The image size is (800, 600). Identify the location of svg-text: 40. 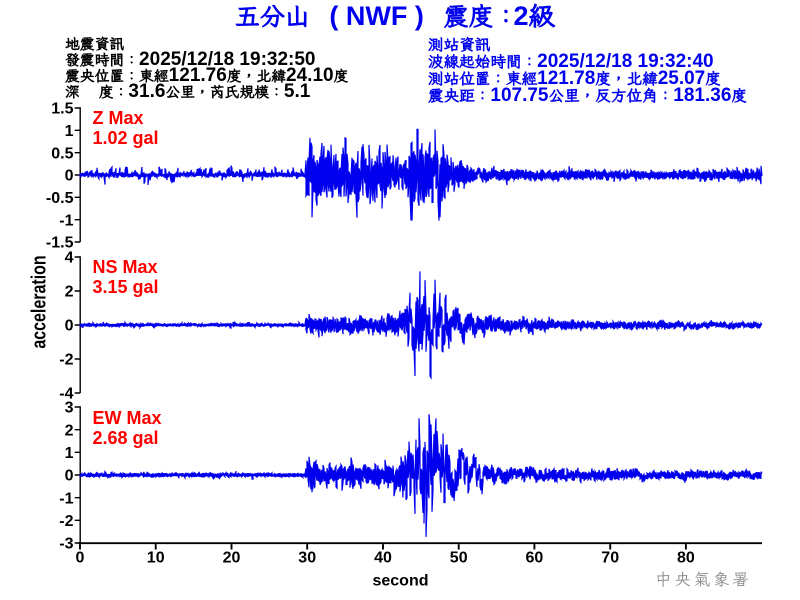
(383, 558).